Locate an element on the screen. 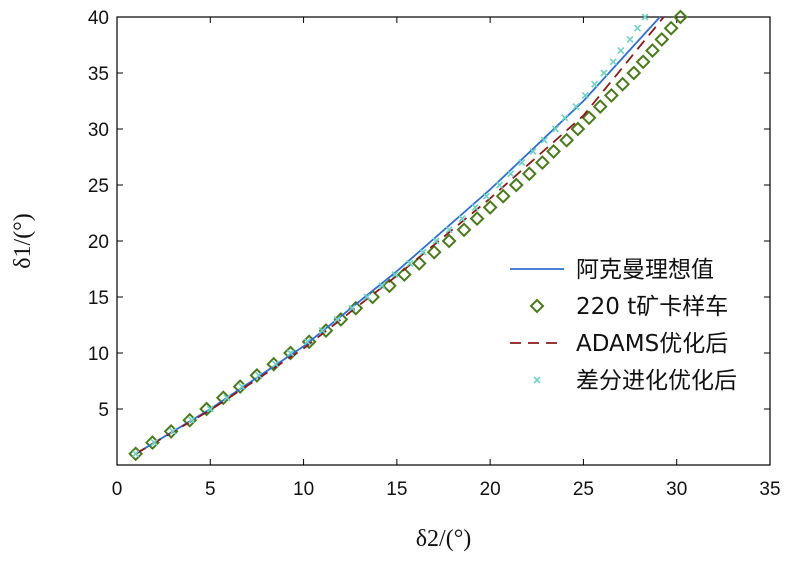 The width and height of the screenshot is (800, 563). y-tick-label: 25 is located at coordinates (98, 186).